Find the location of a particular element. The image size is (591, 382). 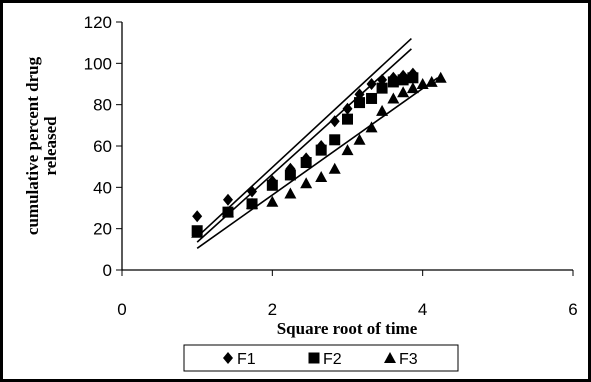

legend-entry-f1: F1 is located at coordinates (239, 359).